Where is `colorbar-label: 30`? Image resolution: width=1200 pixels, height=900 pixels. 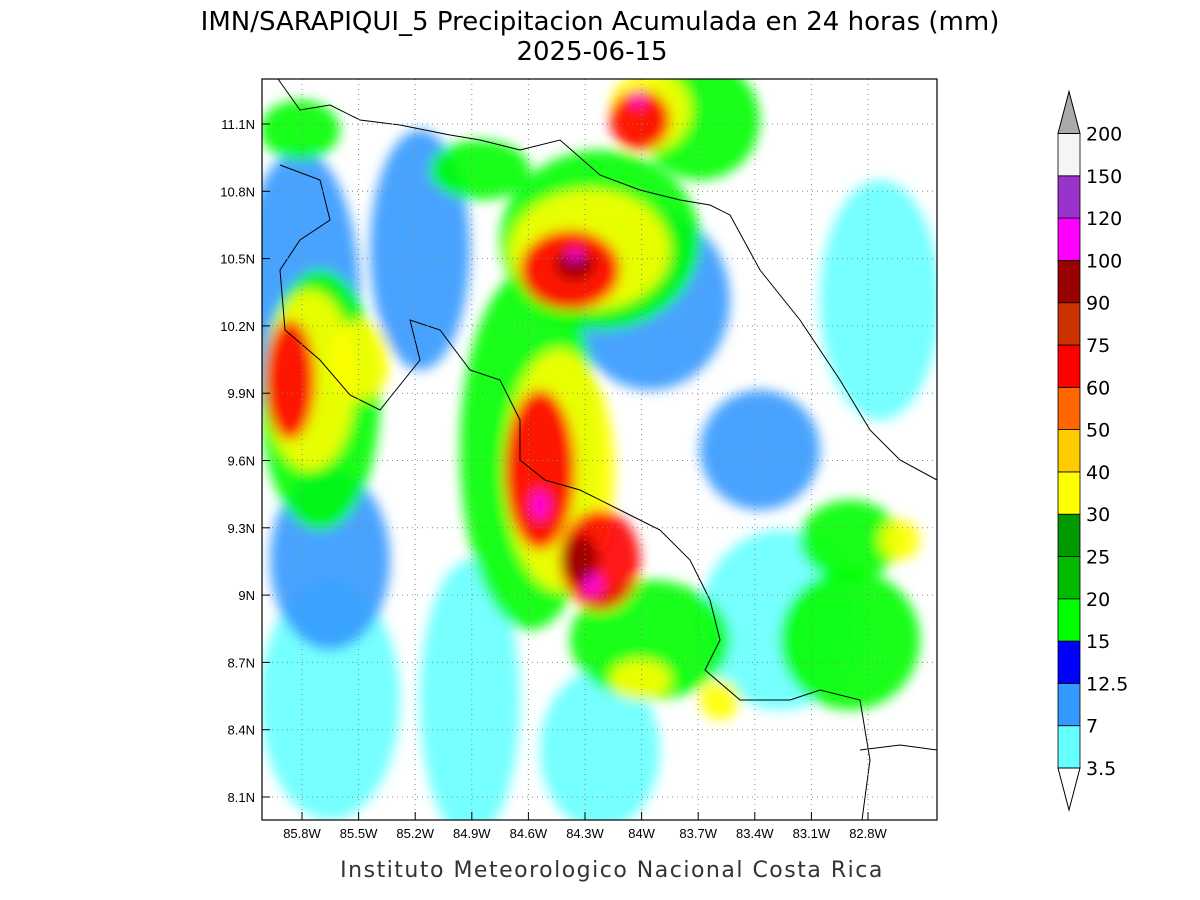
colorbar-label: 30 is located at coordinates (1098, 515).